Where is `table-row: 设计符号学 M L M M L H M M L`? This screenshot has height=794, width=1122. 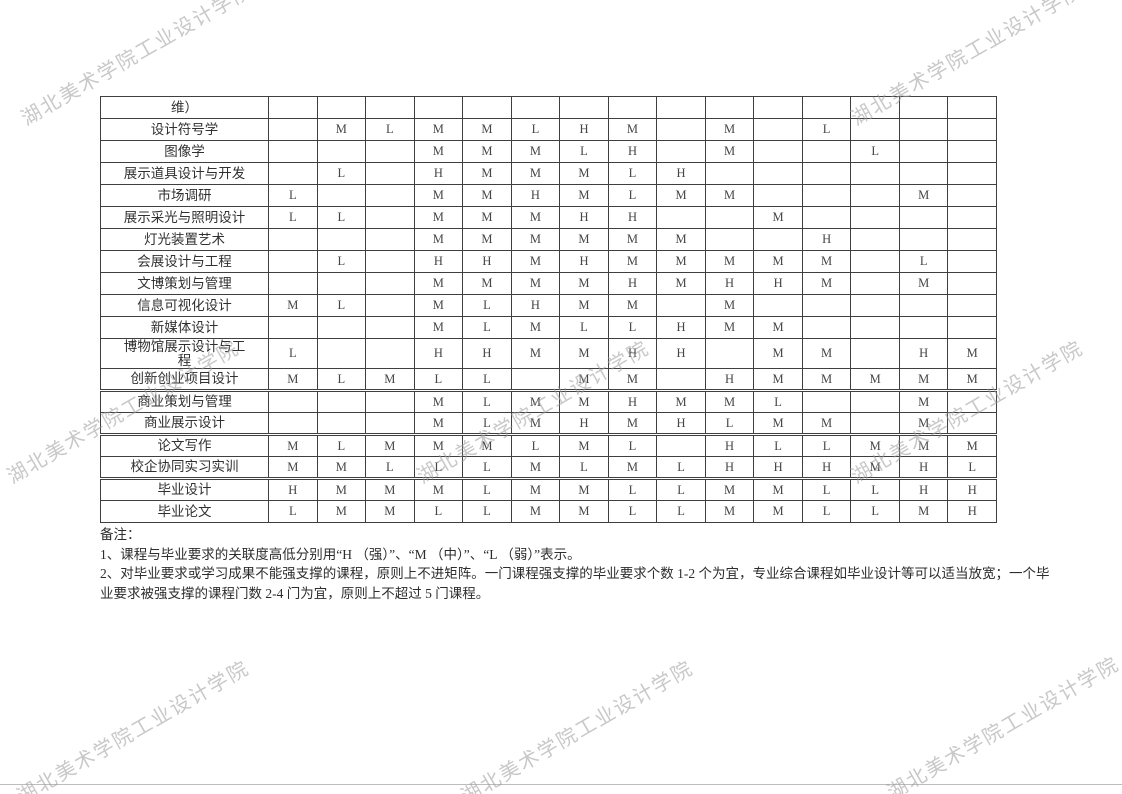
table-row: 设计符号学 M L M M L H M M L is located at coordinates (548, 129).